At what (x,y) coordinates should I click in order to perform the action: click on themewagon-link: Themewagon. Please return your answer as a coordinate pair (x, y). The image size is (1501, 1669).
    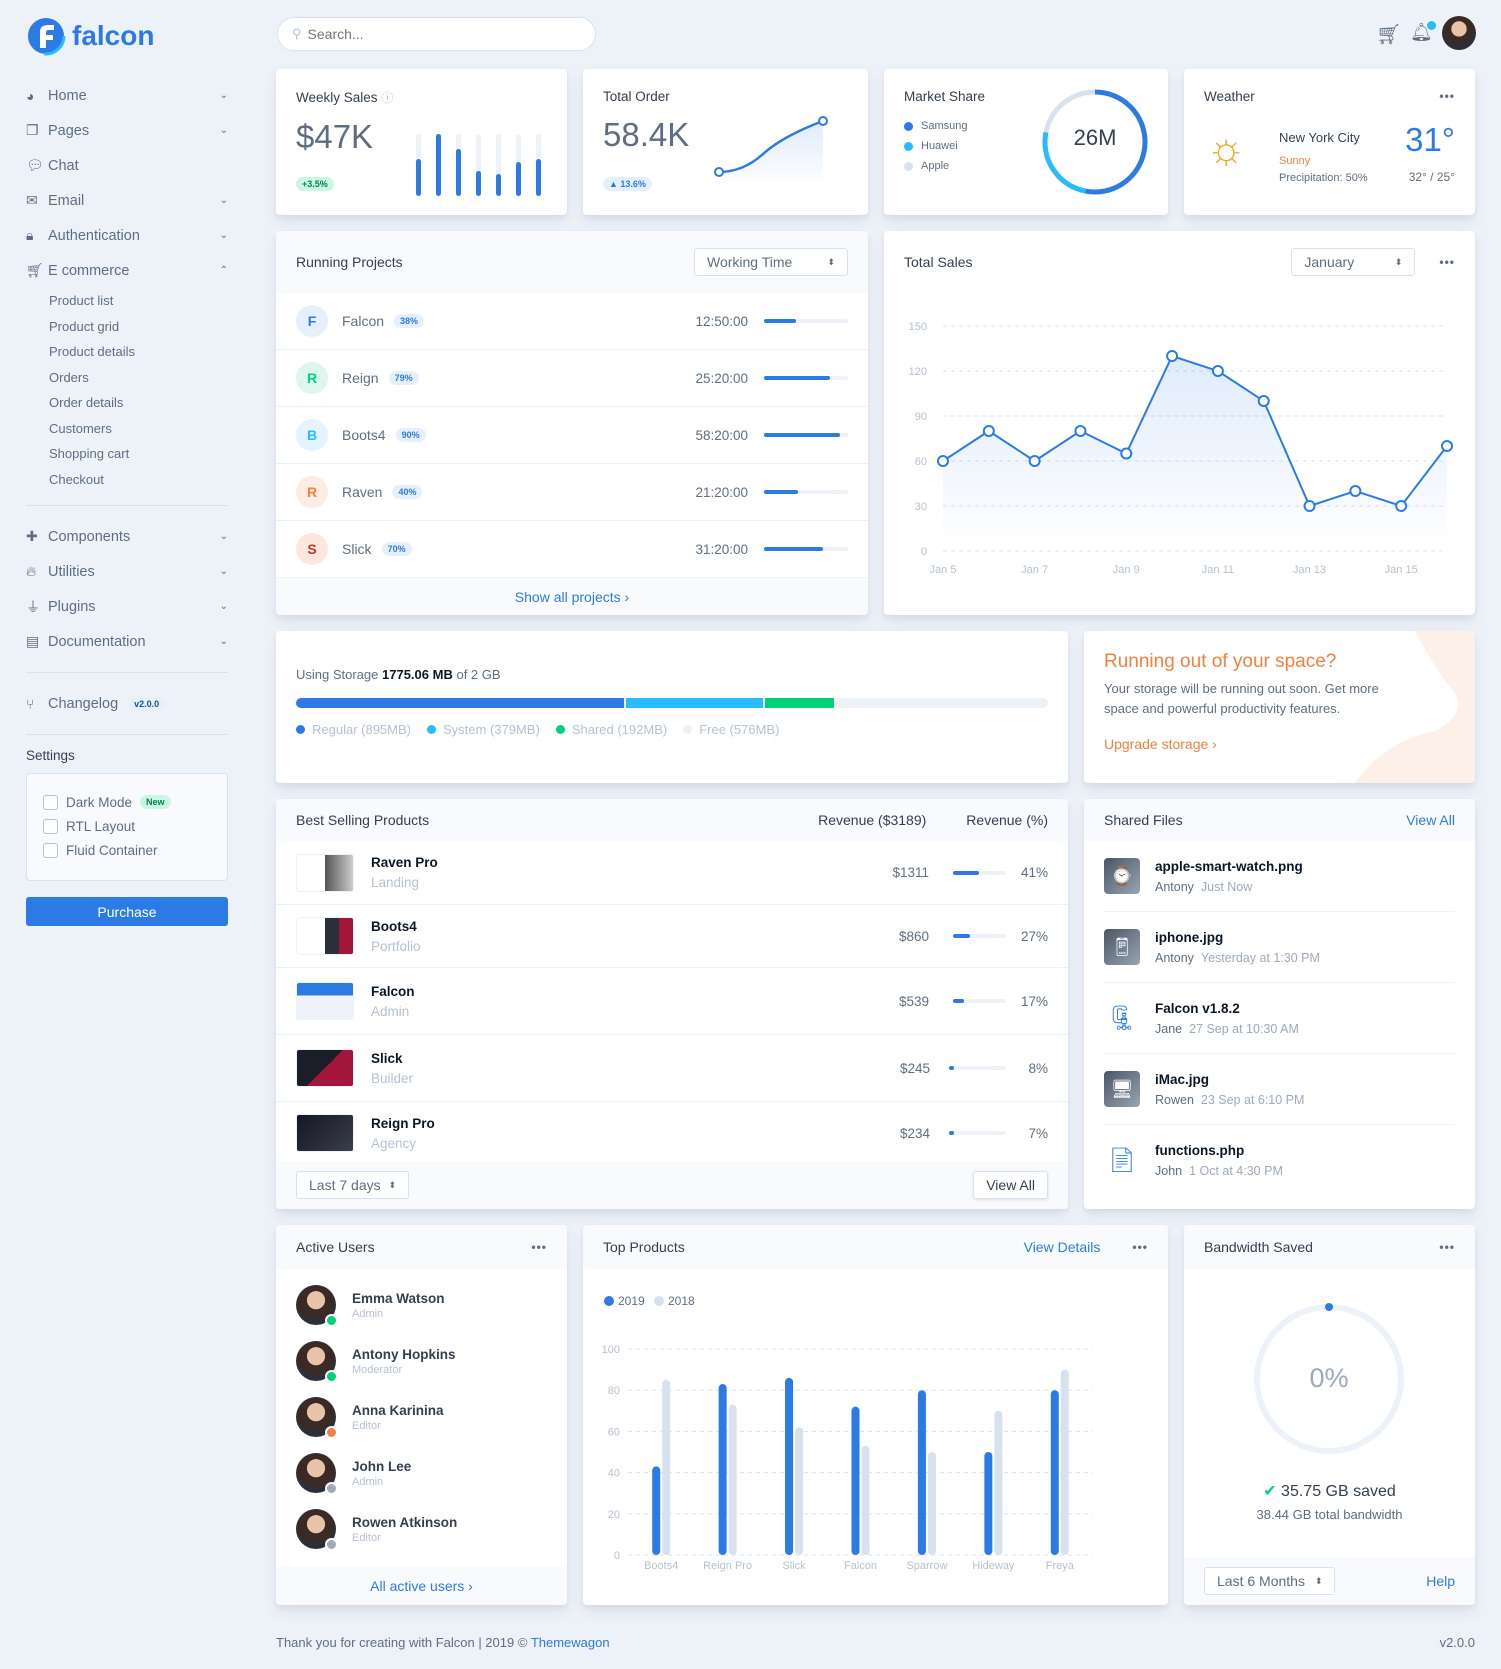
    Looking at the image, I should click on (570, 1642).